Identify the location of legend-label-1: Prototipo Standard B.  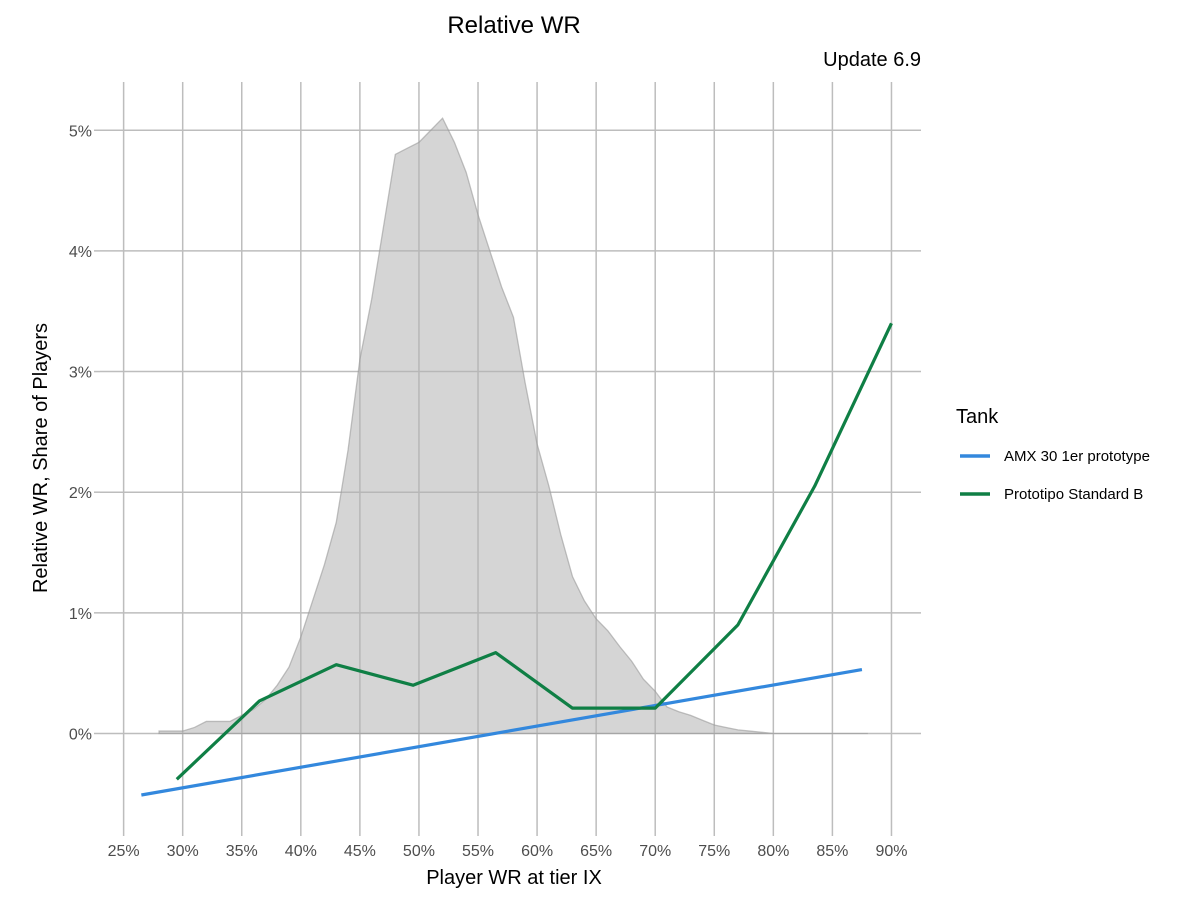
(1073, 494).